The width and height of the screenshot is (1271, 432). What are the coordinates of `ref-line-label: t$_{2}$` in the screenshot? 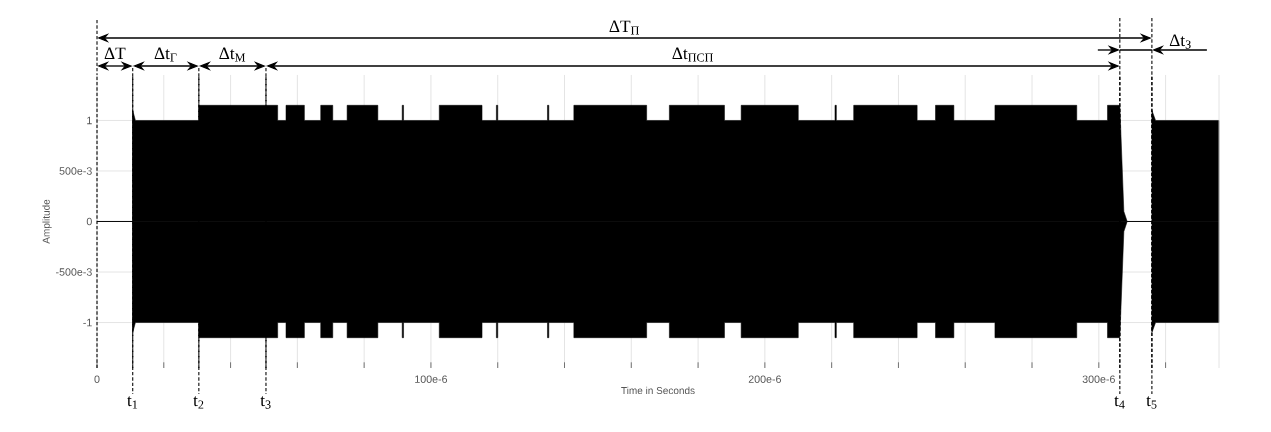 It's located at (198, 402).